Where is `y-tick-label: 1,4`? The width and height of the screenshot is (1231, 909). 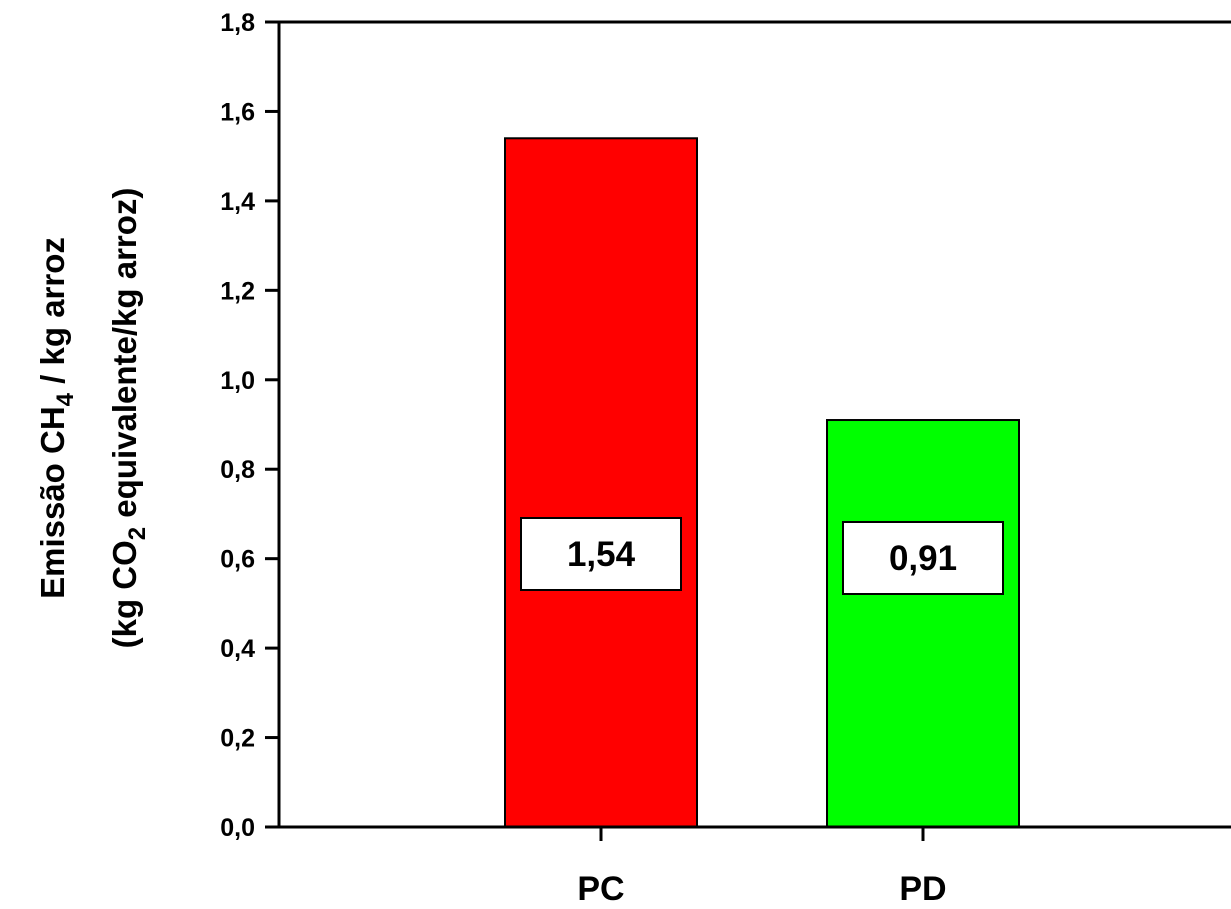 y-tick-label: 1,4 is located at coordinates (237, 202).